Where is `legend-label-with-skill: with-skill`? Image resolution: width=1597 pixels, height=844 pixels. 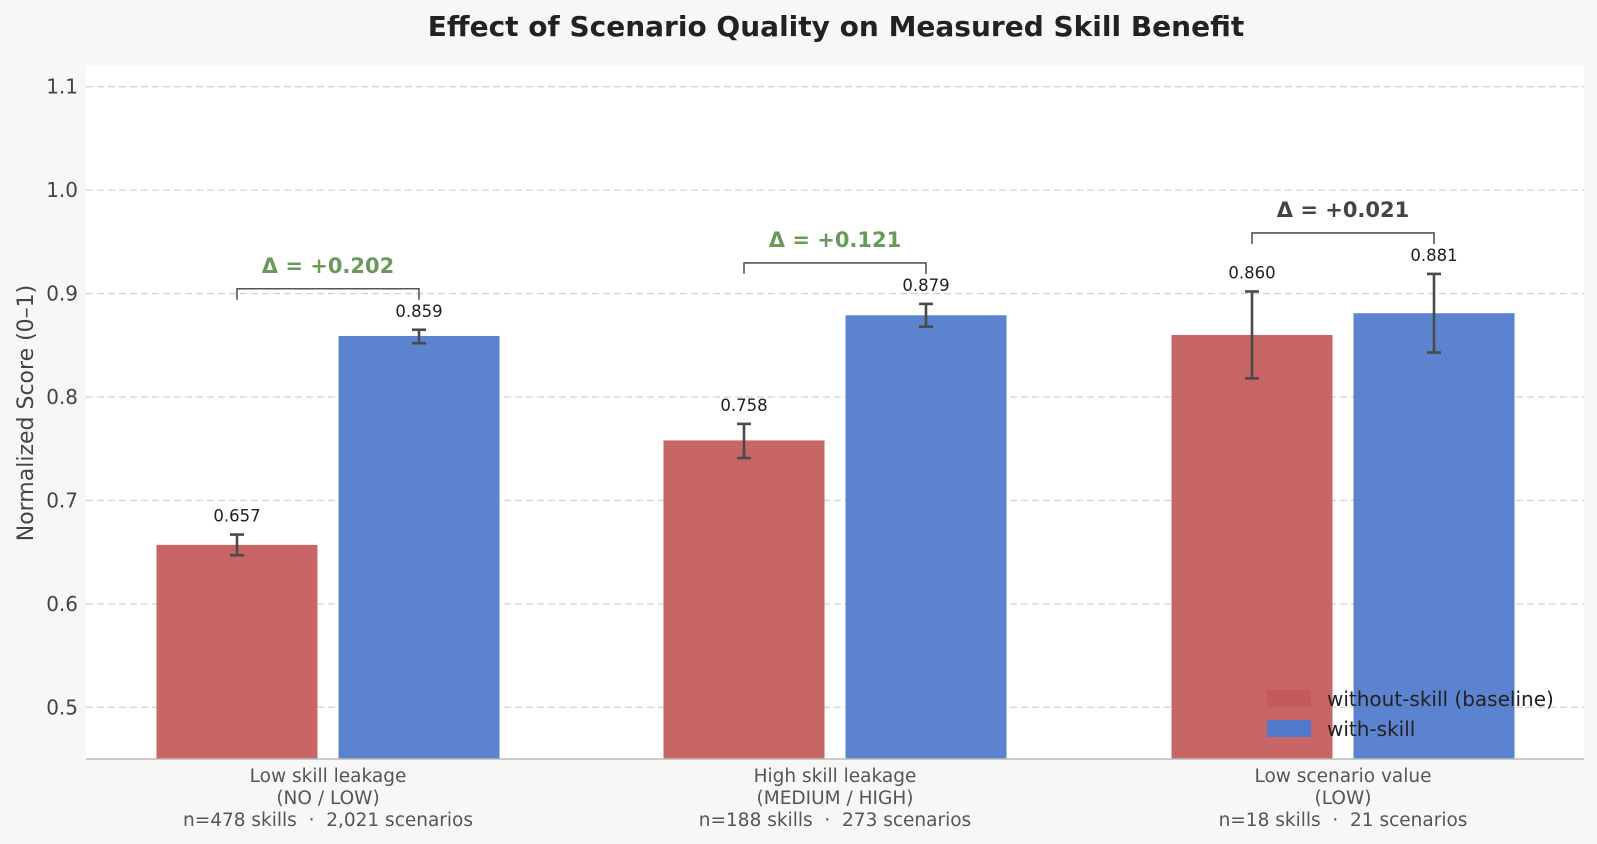 legend-label-with-skill: with-skill is located at coordinates (1371, 729).